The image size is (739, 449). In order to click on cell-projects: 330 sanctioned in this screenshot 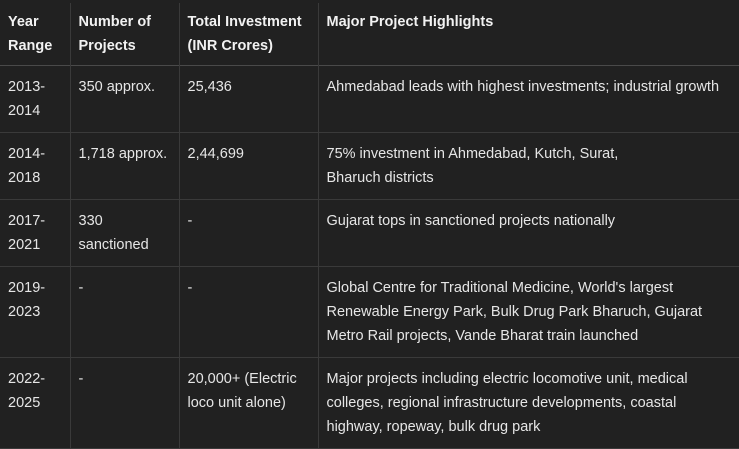, I will do `click(125, 233)`.